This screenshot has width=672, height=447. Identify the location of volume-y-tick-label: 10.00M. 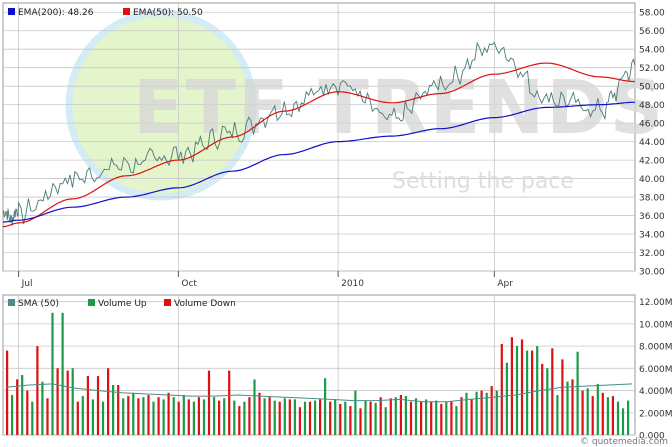
(655, 325).